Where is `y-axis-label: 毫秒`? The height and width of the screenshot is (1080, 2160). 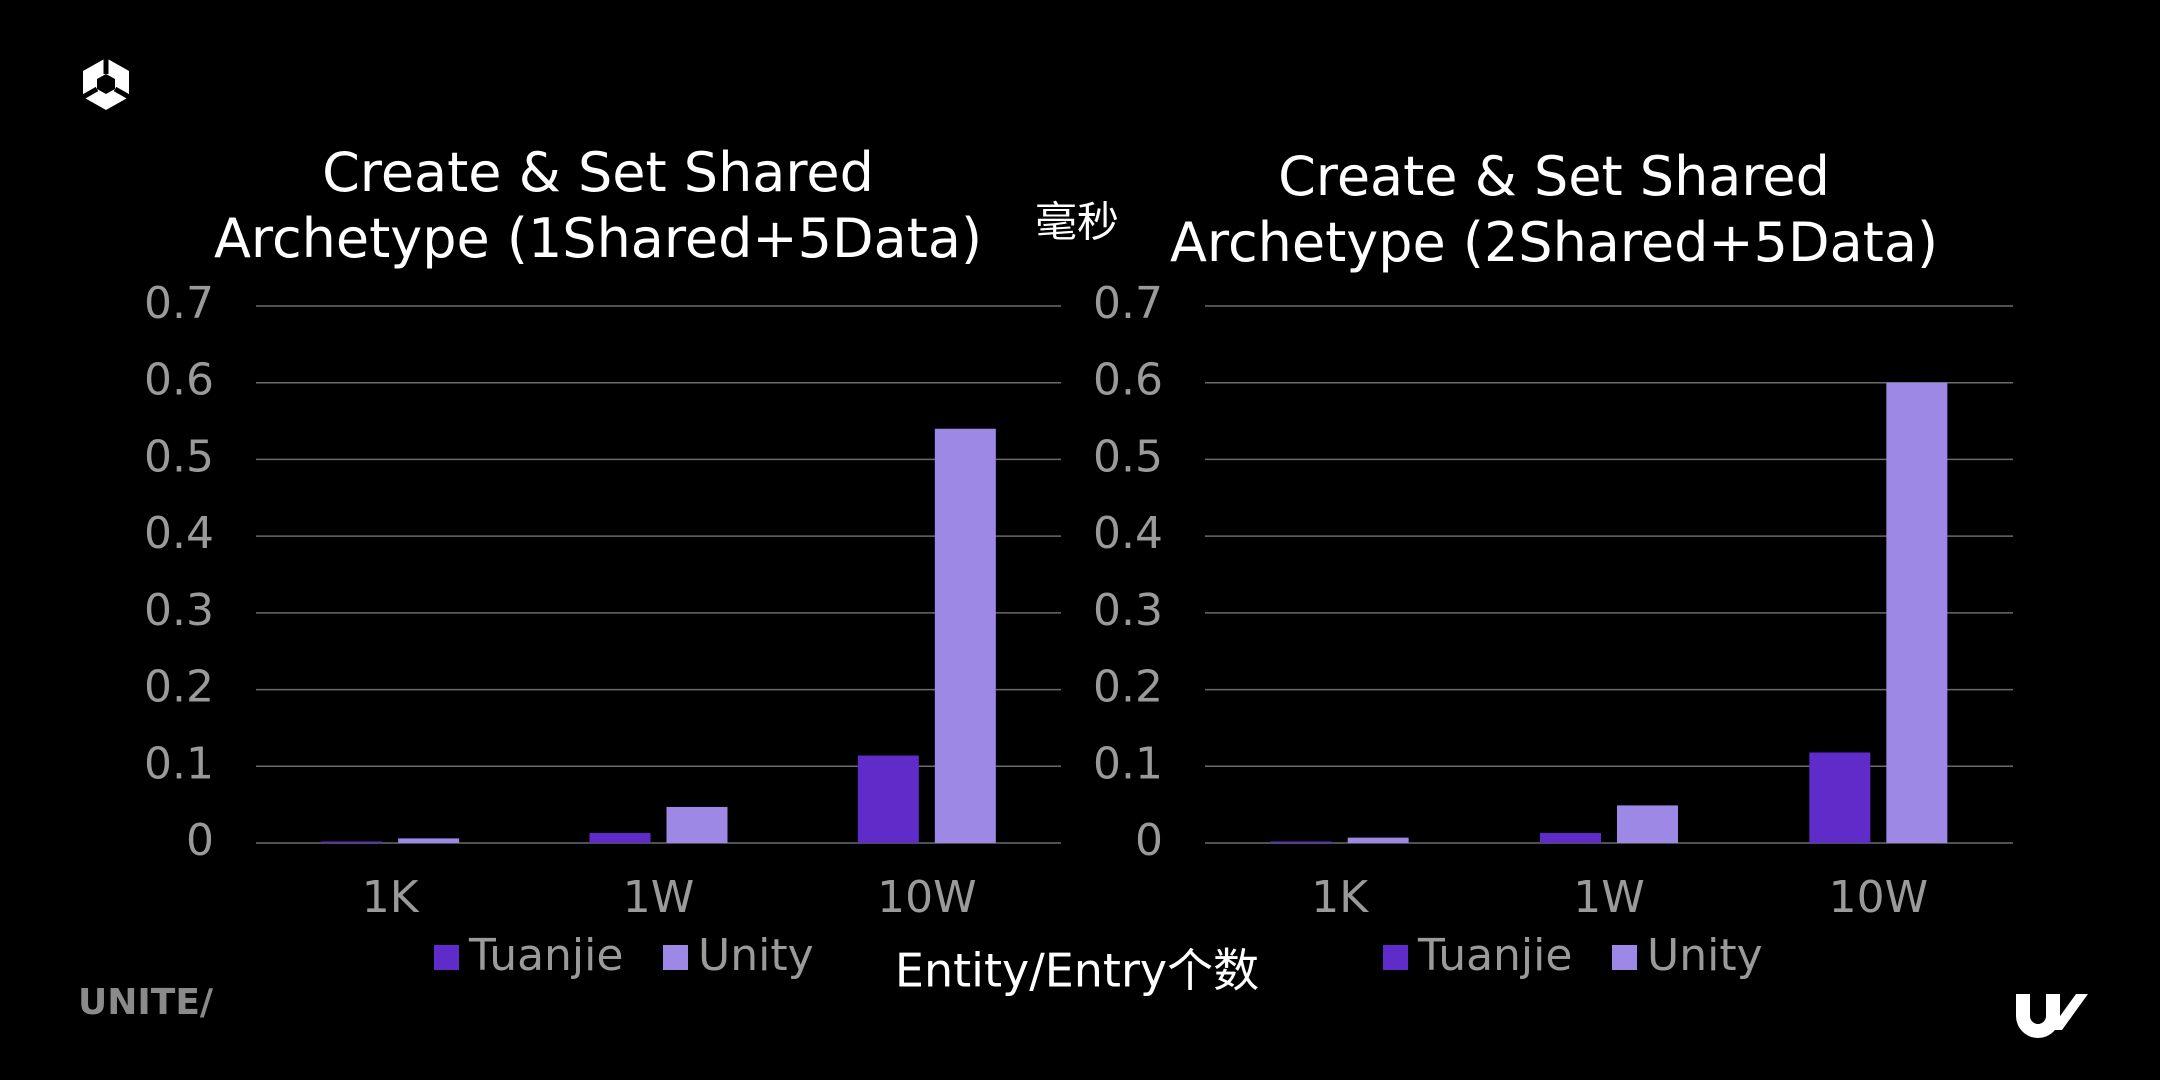 y-axis-label: 毫秒 is located at coordinates (1077, 222).